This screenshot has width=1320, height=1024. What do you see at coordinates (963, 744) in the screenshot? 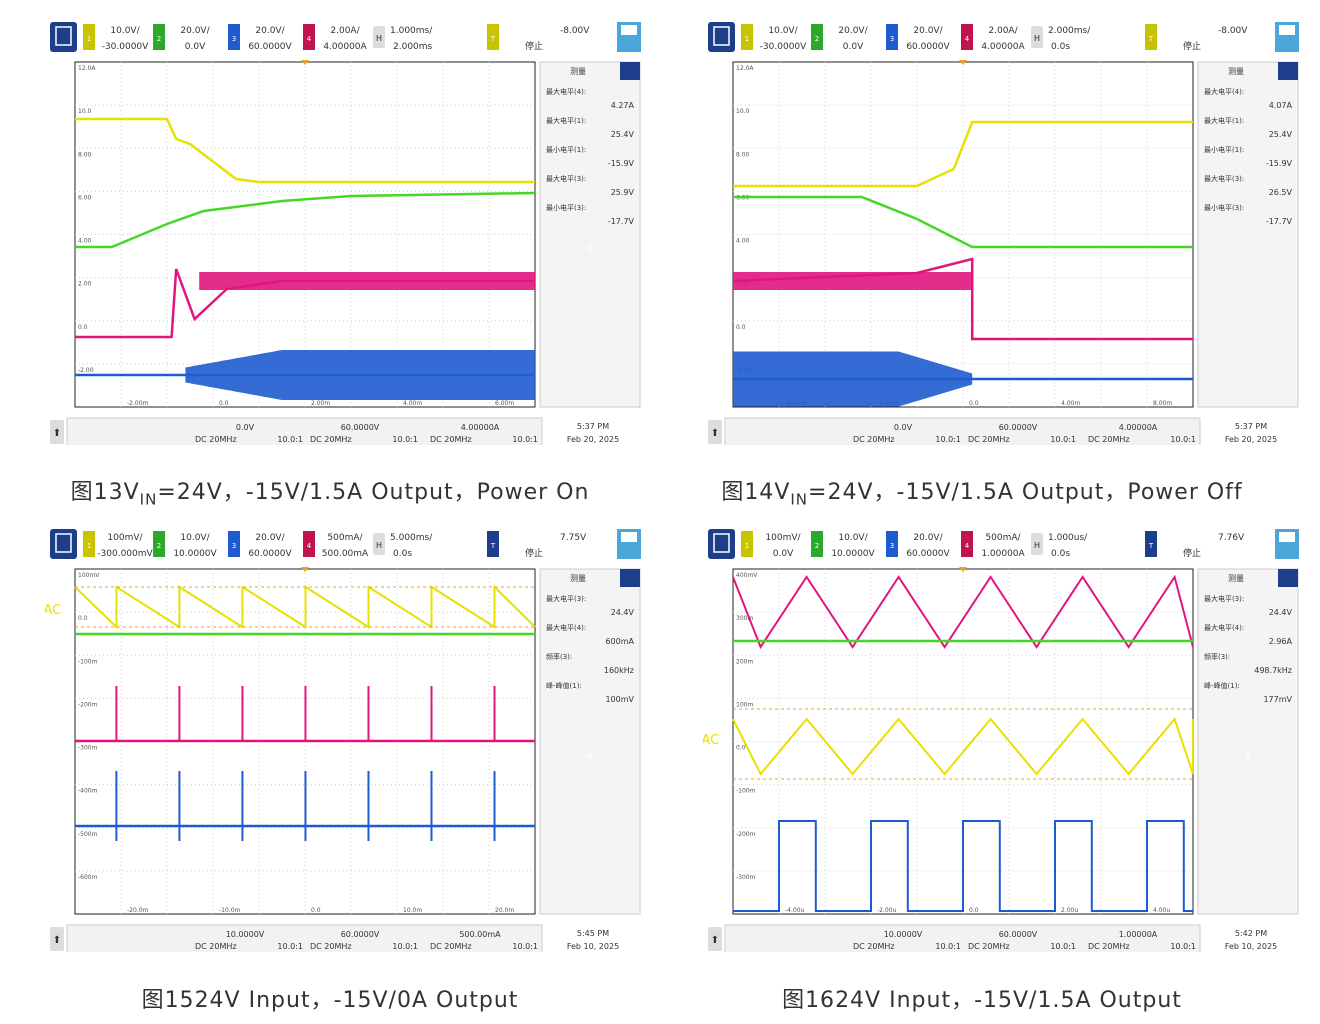
I see `trace-voutac` at bounding box center [963, 744].